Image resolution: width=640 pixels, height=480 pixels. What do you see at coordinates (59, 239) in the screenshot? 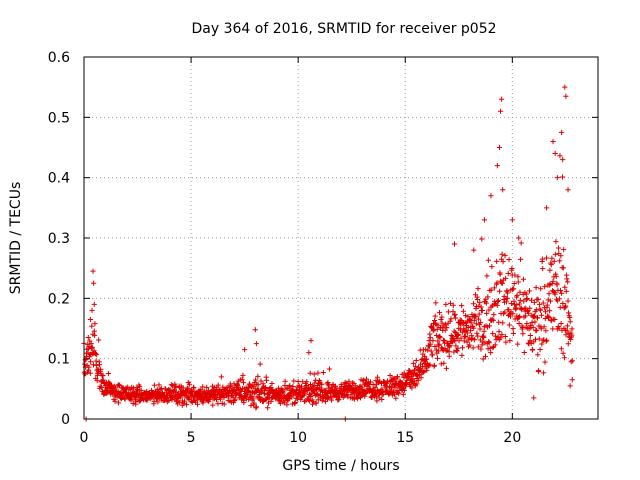
I see `y-tick-label: 0.3` at bounding box center [59, 239].